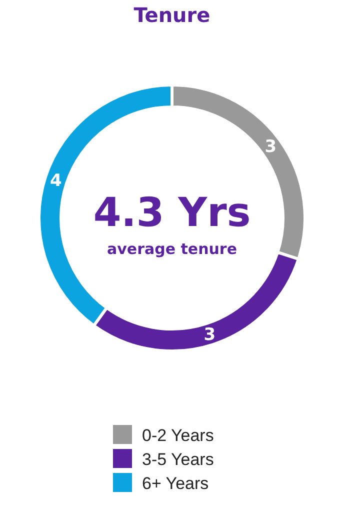  Describe the element at coordinates (175, 483) in the screenshot. I see `legend-label: 6+ Years` at that location.